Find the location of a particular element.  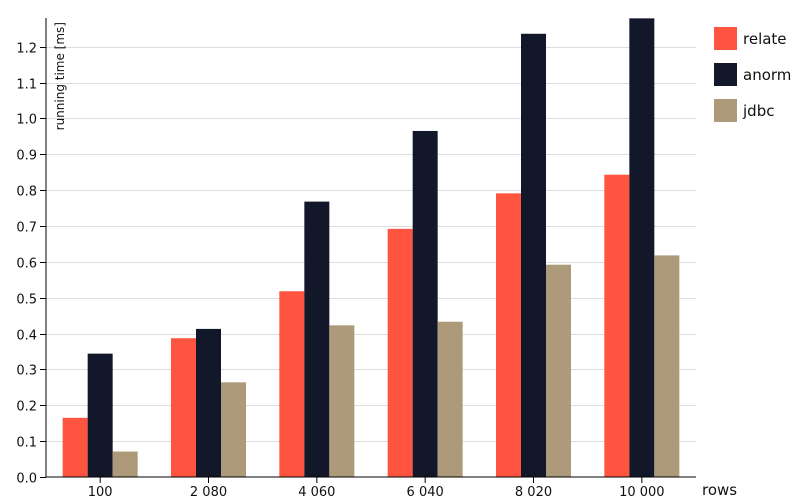

x-tick-label: 6 040 is located at coordinates (425, 492).